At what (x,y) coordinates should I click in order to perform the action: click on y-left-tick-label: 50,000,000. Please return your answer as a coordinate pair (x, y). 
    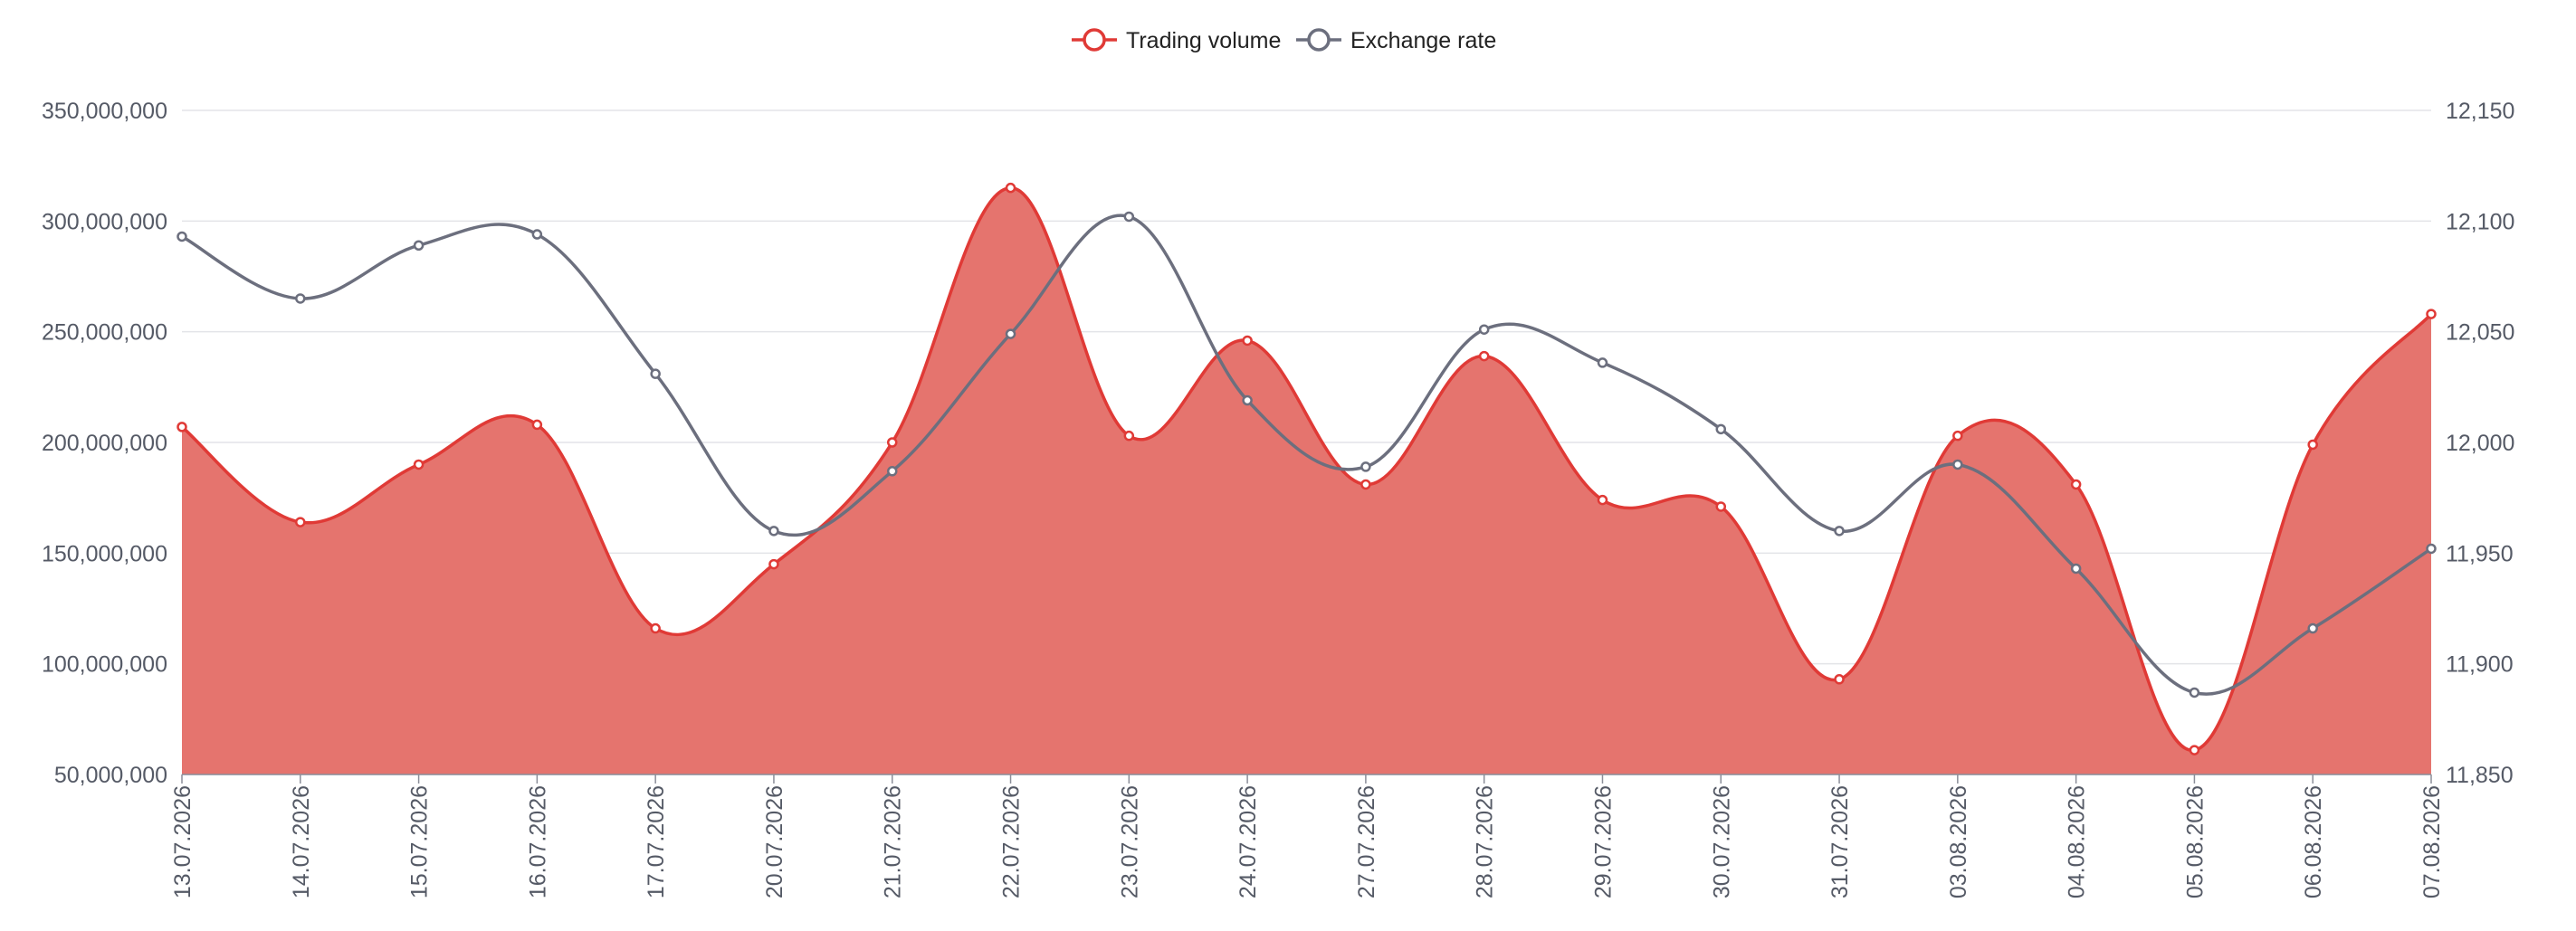
    Looking at the image, I should click on (111, 776).